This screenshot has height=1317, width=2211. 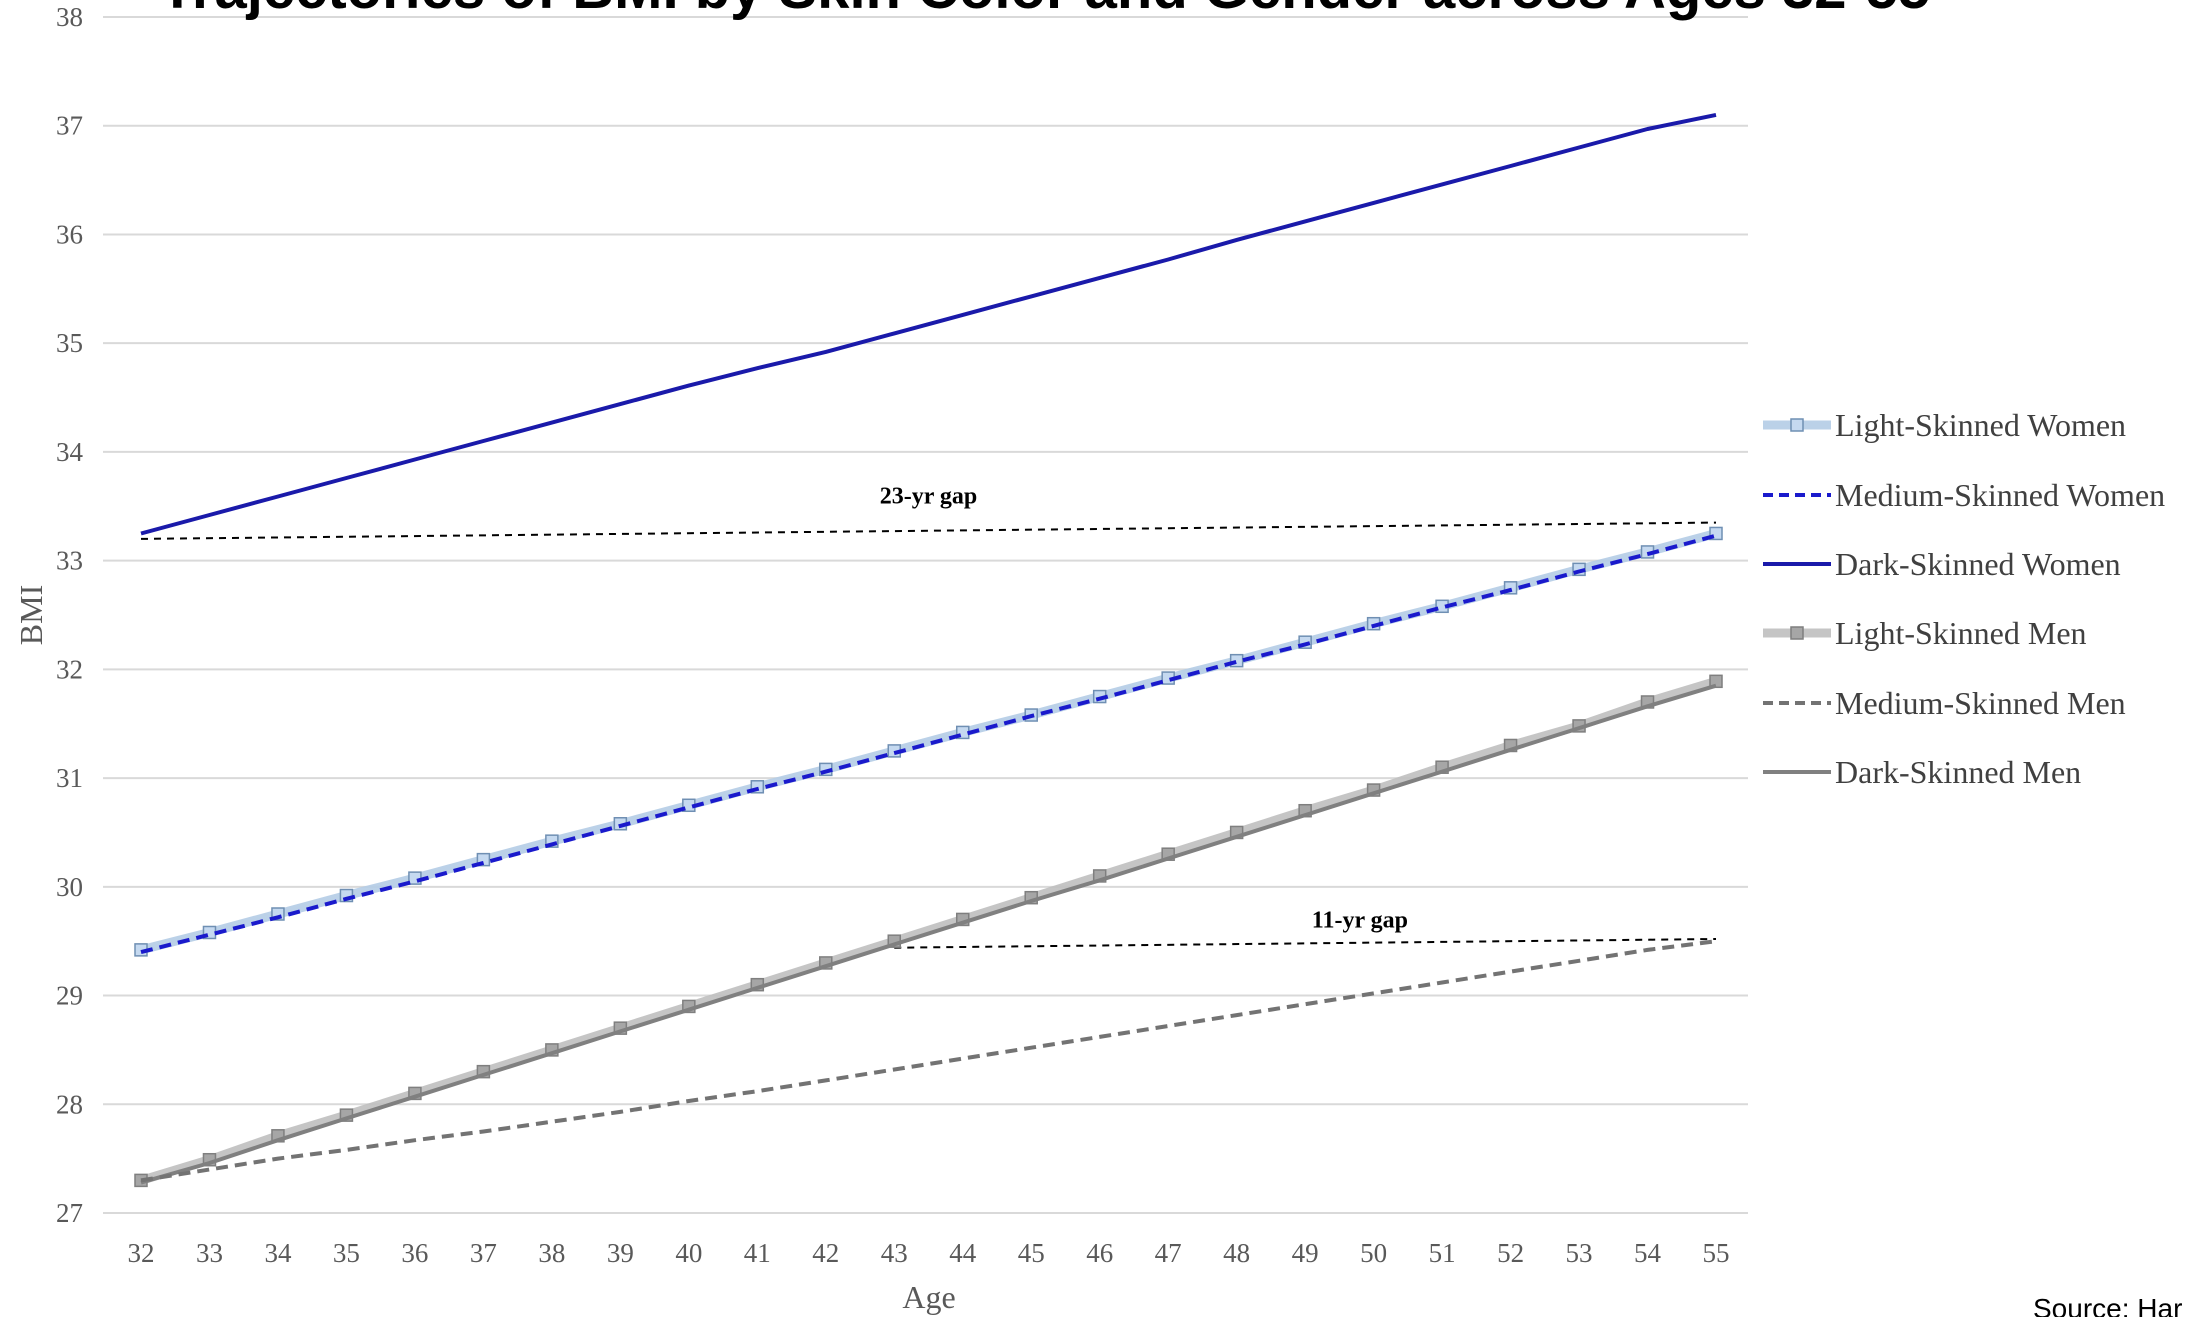 I want to click on x-tick-label-43: 43, so click(x=894, y=1253).